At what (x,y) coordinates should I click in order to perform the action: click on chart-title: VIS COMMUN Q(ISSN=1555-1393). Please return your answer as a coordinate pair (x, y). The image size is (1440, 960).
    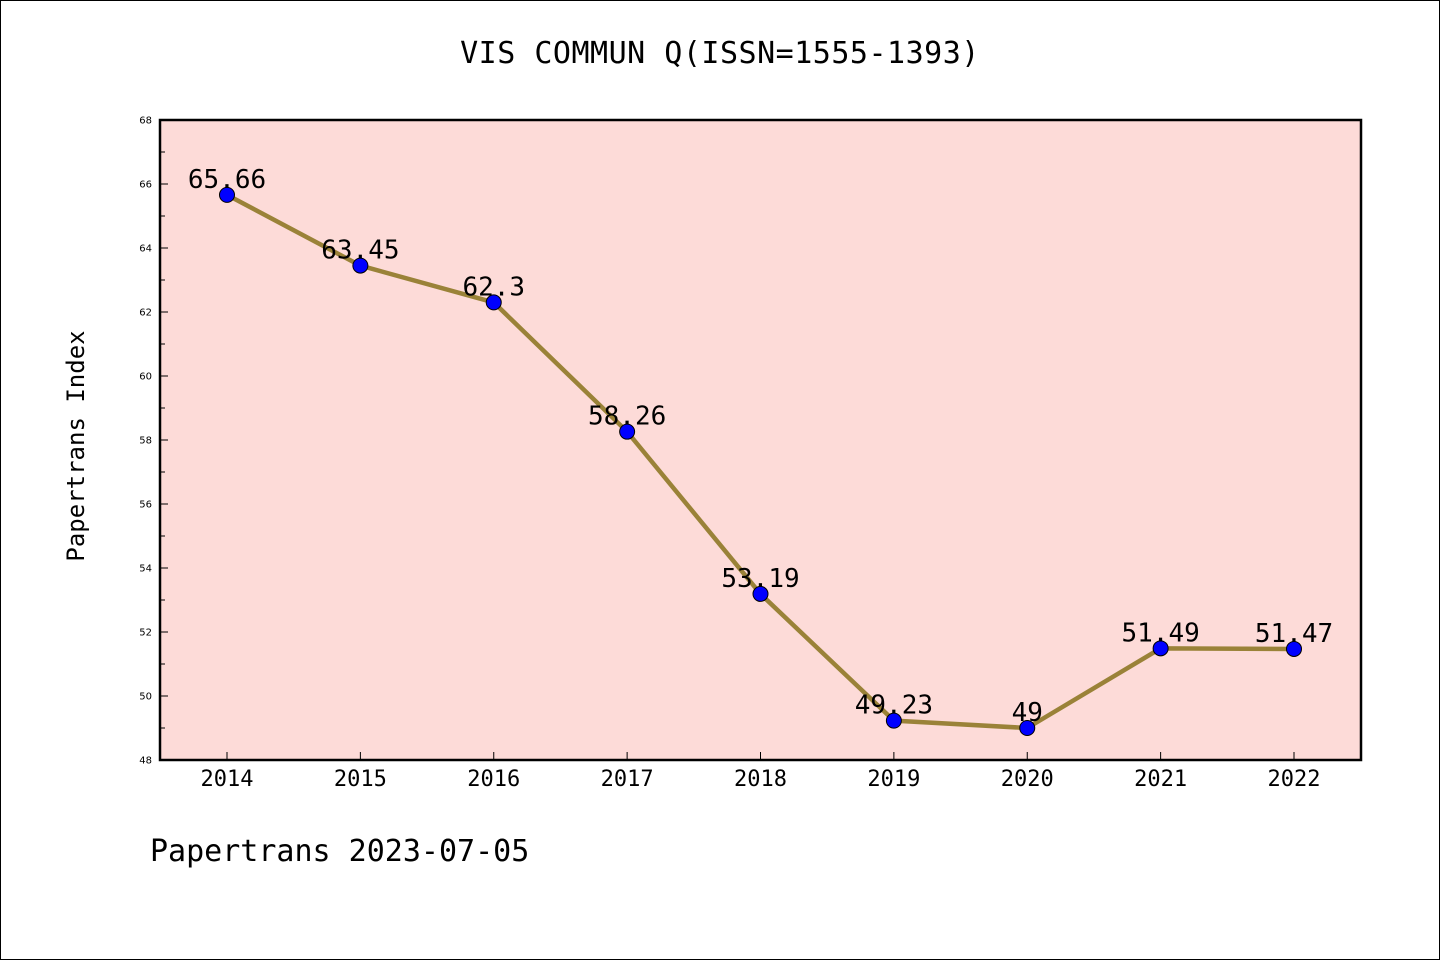
    Looking at the image, I should click on (720, 53).